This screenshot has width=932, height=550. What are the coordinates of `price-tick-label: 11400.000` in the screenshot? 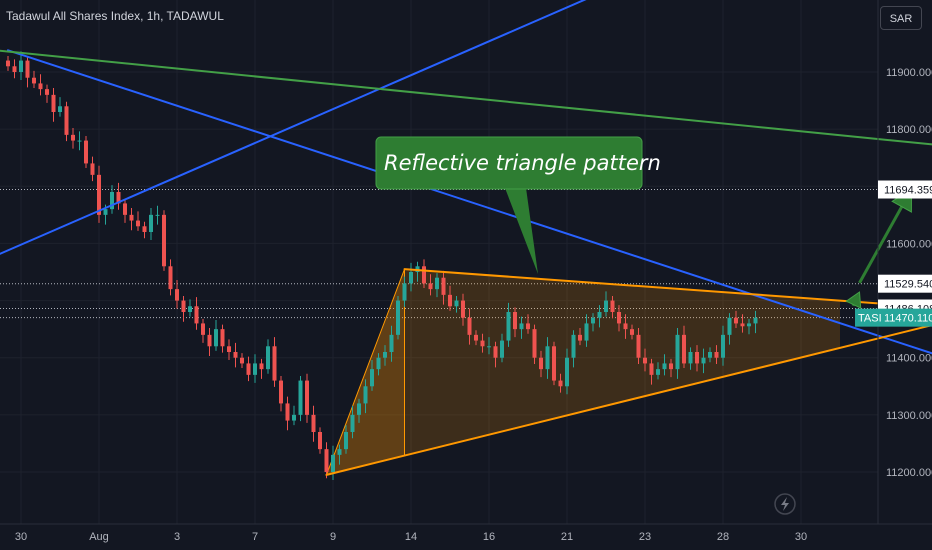 It's located at (909, 359).